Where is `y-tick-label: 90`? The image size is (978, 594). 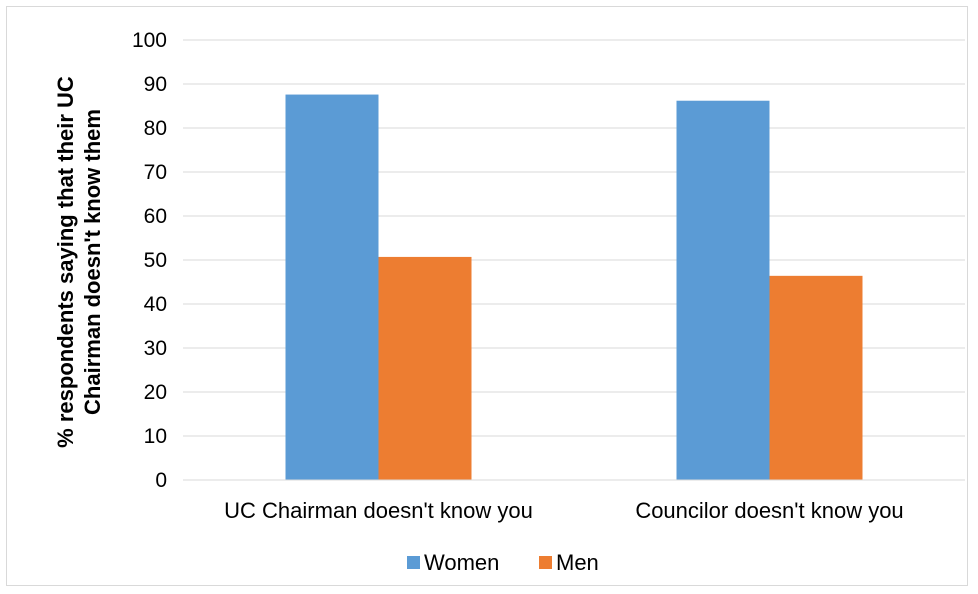 y-tick-label: 90 is located at coordinates (155, 84).